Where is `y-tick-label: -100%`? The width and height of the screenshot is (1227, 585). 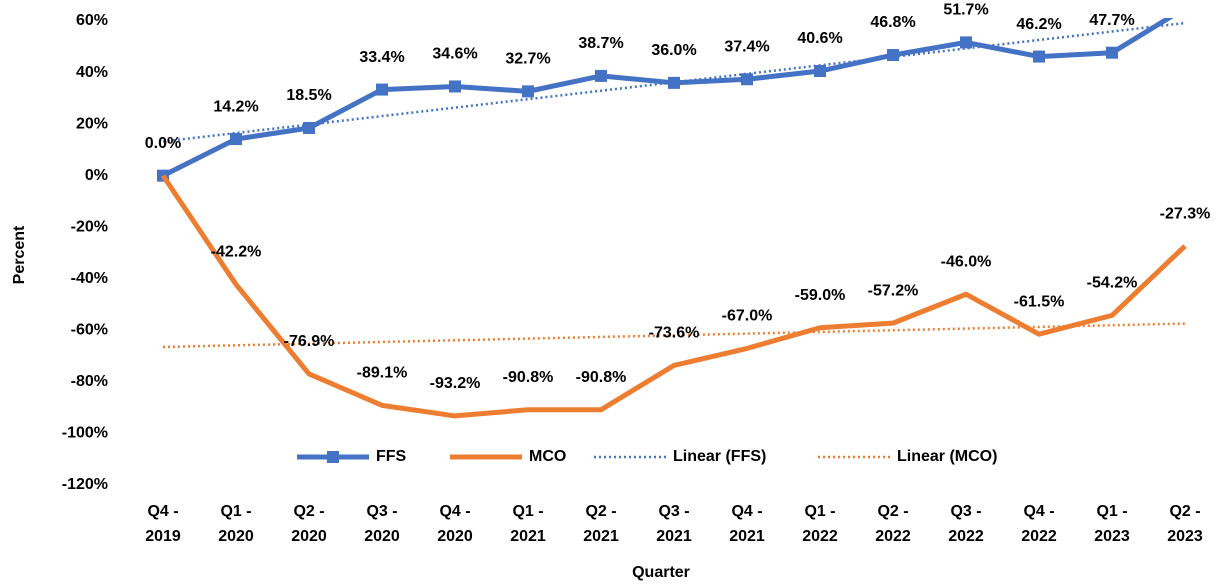 y-tick-label: -100% is located at coordinates (85, 433).